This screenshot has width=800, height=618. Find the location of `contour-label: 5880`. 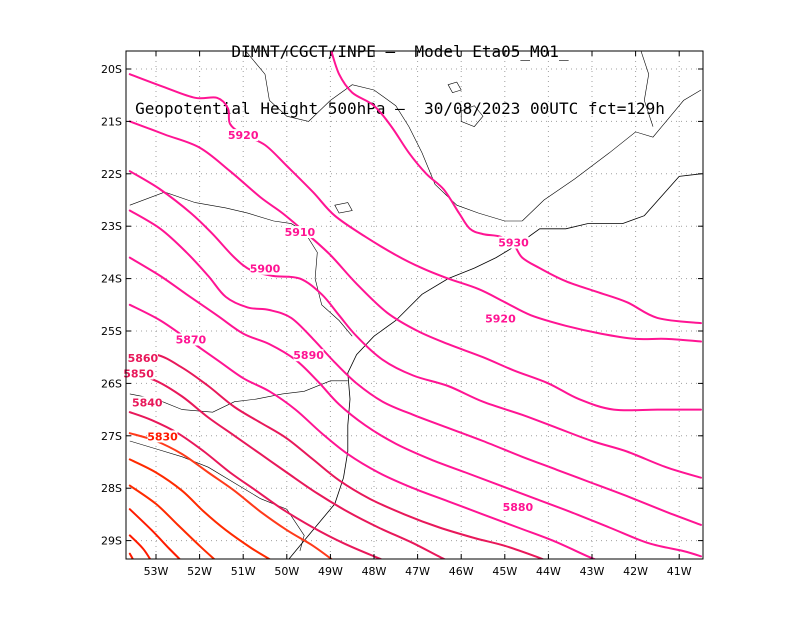

contour-label: 5880 is located at coordinates (518, 507).